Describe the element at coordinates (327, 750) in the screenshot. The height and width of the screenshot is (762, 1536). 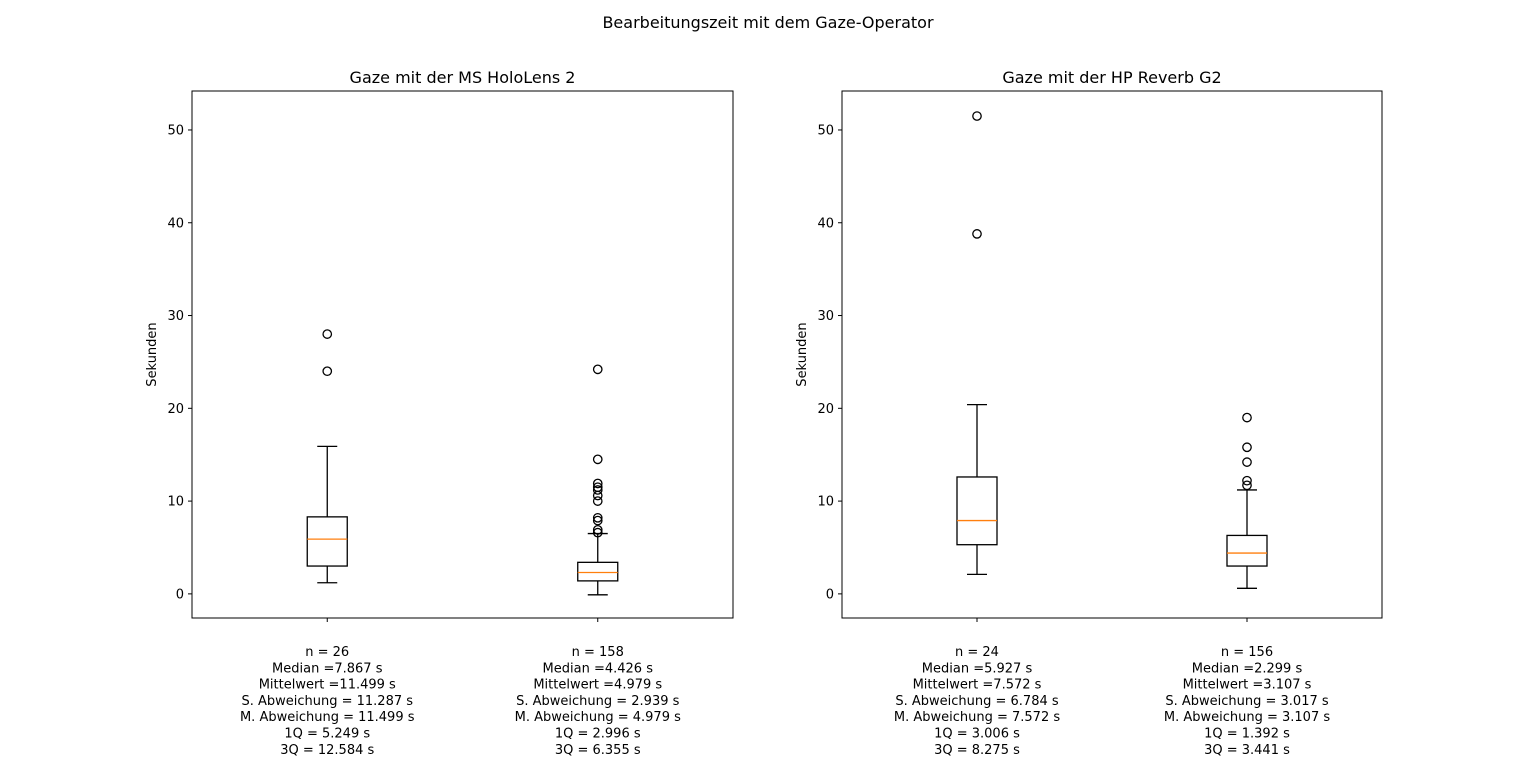
I see `x-tick-label-line: 3Q = 12.584 s` at that location.